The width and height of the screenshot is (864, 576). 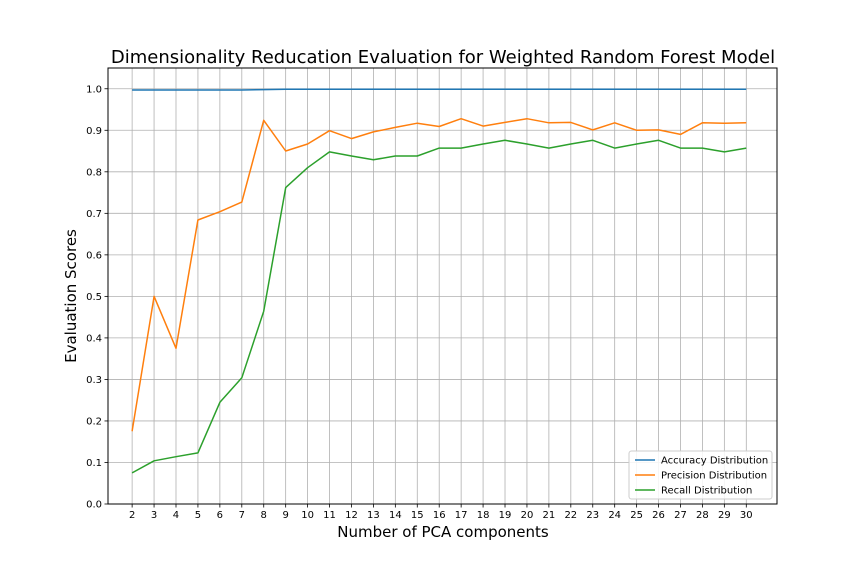 What do you see at coordinates (94, 297) in the screenshot?
I see `y-tick-label: 0.5` at bounding box center [94, 297].